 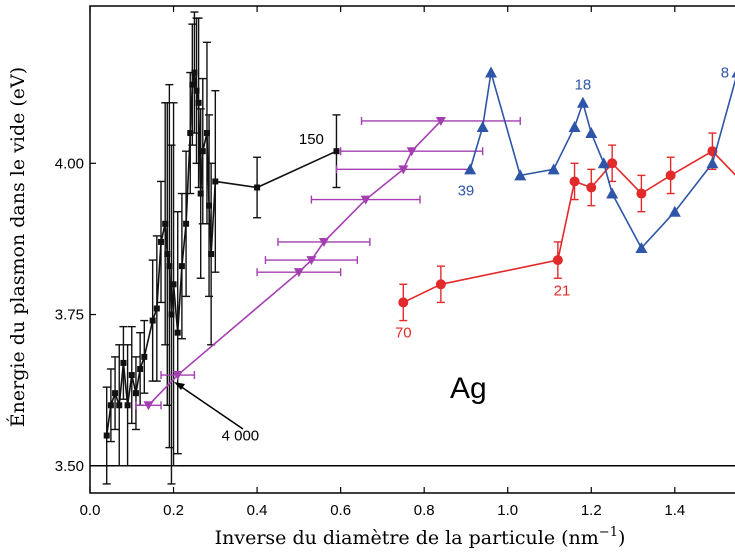 What do you see at coordinates (466, 191) in the screenshot?
I see `point-annotation: 39` at bounding box center [466, 191].